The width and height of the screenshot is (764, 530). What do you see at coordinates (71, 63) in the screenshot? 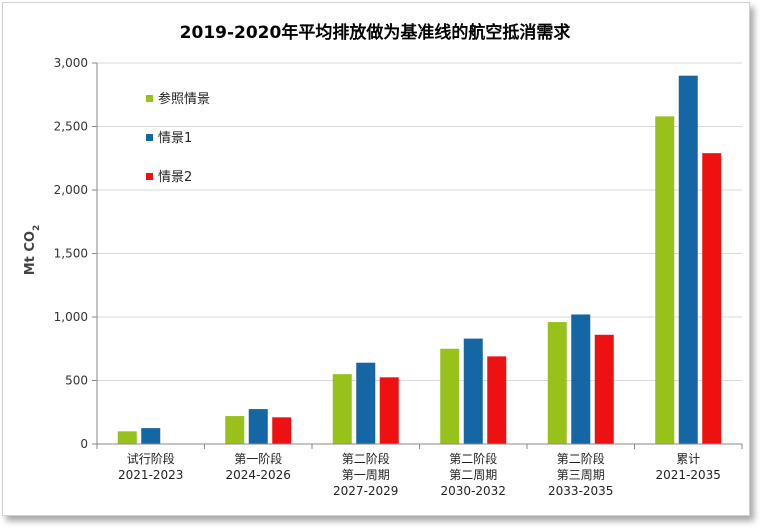
I see `y-tick-label: 3,000` at bounding box center [71, 63].